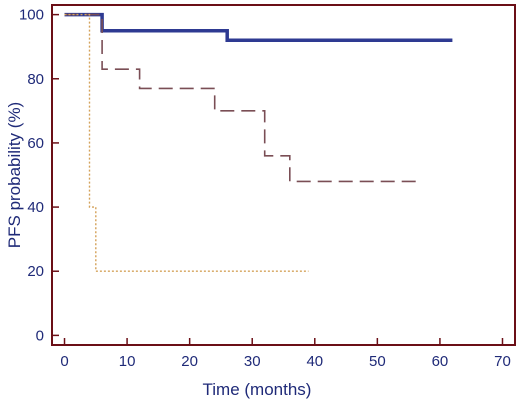 The height and width of the screenshot is (403, 520). Describe the element at coordinates (258, 27) in the screenshot. I see `series-solid-line` at that location.